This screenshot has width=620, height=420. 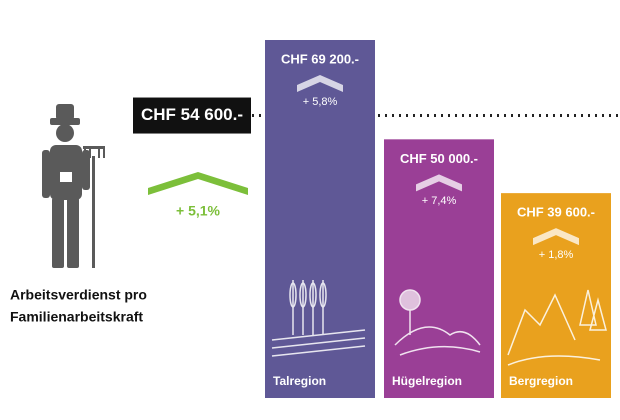 I want to click on caption: Familienarbeitskraft, so click(x=76, y=317).